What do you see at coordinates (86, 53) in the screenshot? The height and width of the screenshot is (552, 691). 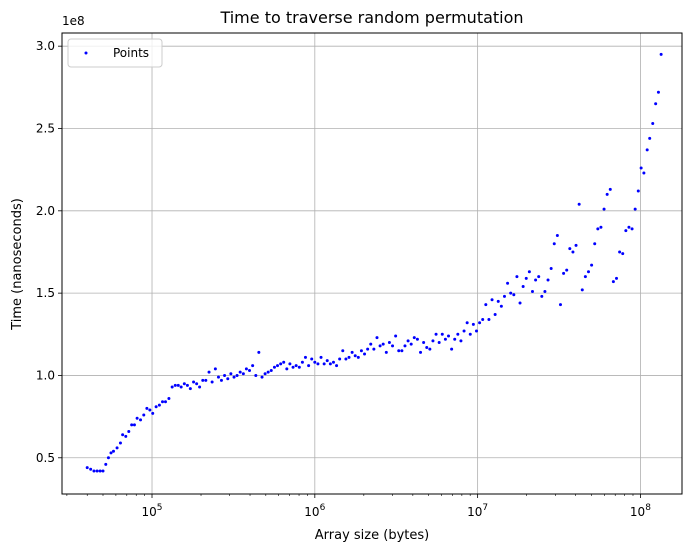 I see `legend-marker` at bounding box center [86, 53].